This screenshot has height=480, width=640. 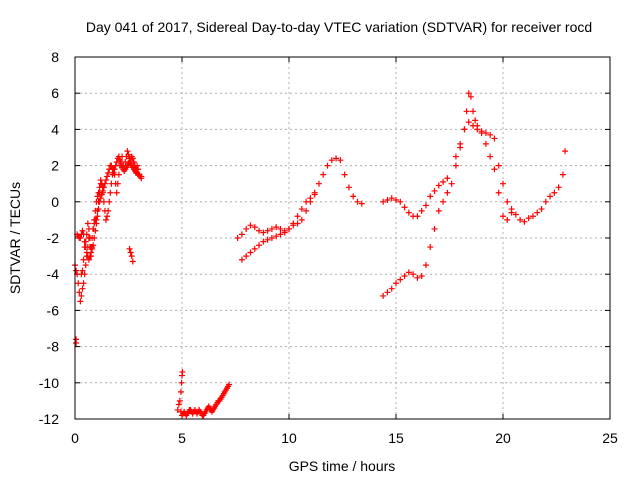 What do you see at coordinates (182, 438) in the screenshot?
I see `x-tick-label: 5` at bounding box center [182, 438].